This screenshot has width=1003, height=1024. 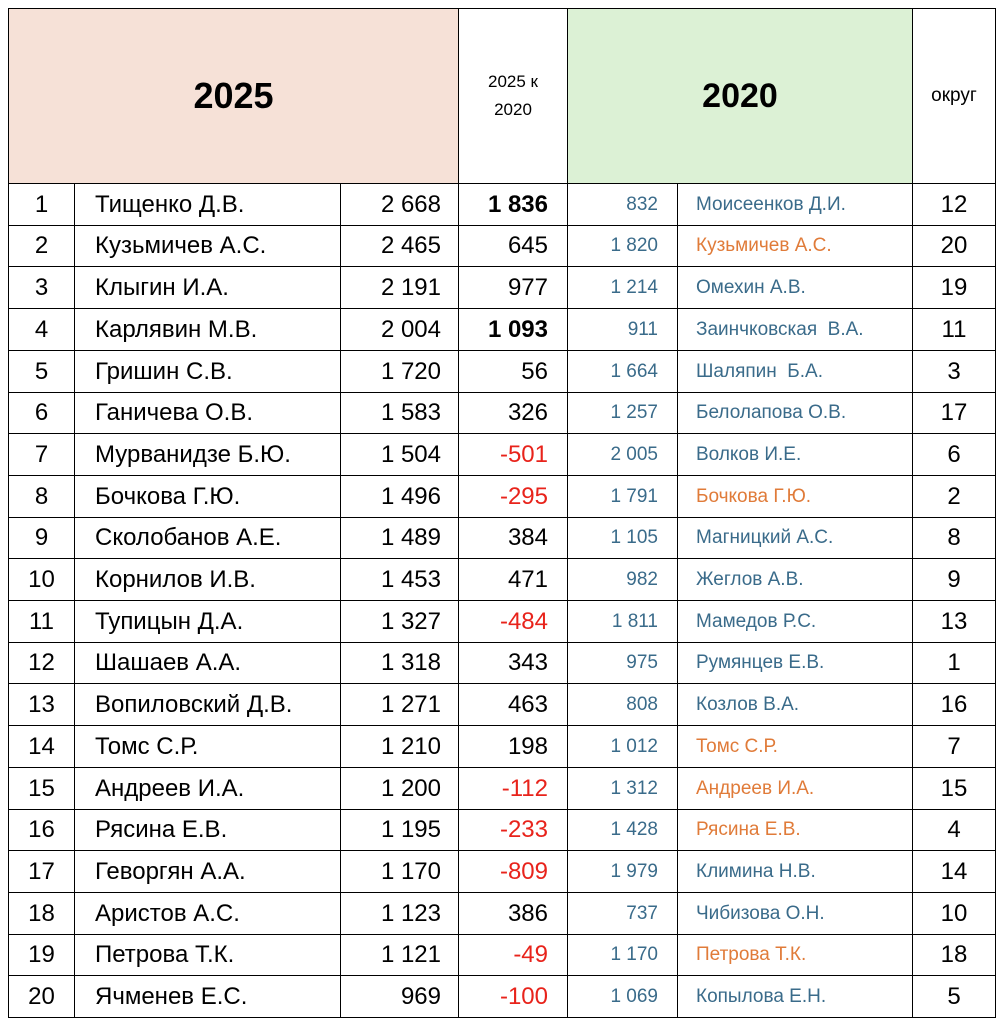 I want to click on votes-2025: 1 195, so click(x=400, y=830).